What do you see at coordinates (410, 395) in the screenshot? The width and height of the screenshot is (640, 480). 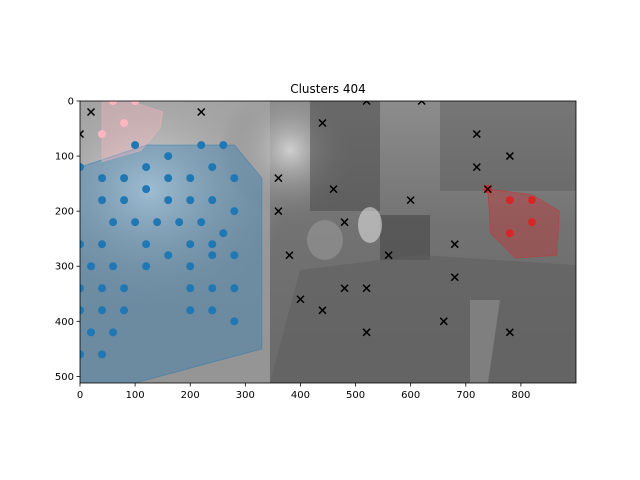 I see `x-tick-label: 600` at bounding box center [410, 395].